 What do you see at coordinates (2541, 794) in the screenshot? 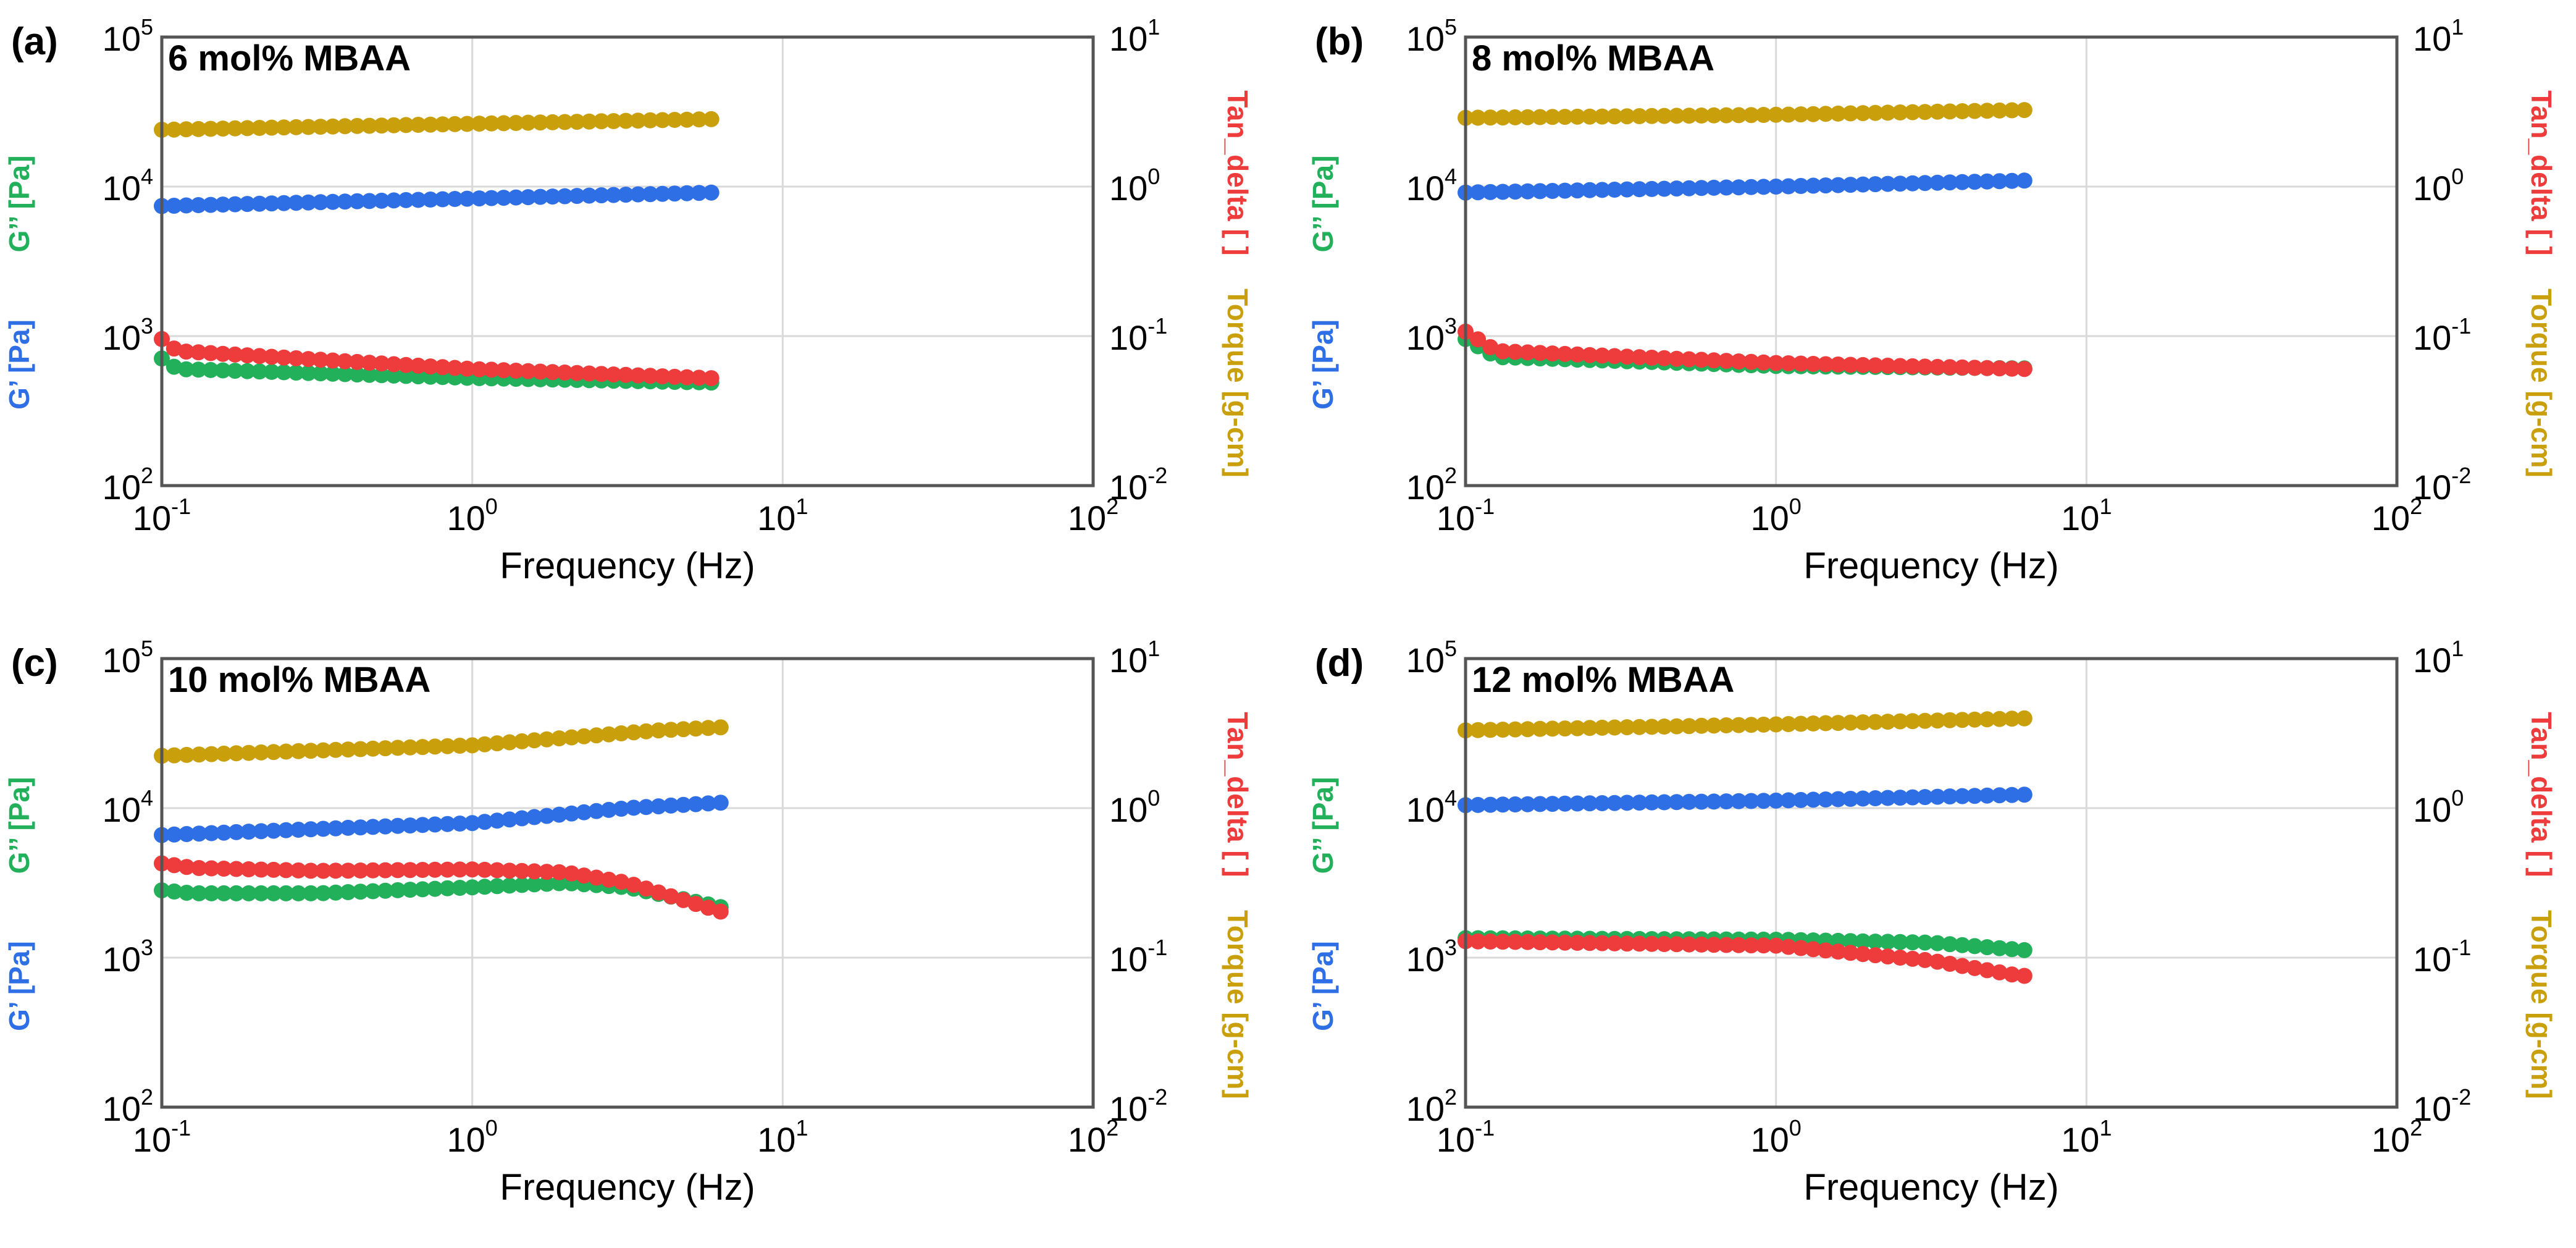
I see `right-axis-label: Tan_delta [ ]` at bounding box center [2541, 794].